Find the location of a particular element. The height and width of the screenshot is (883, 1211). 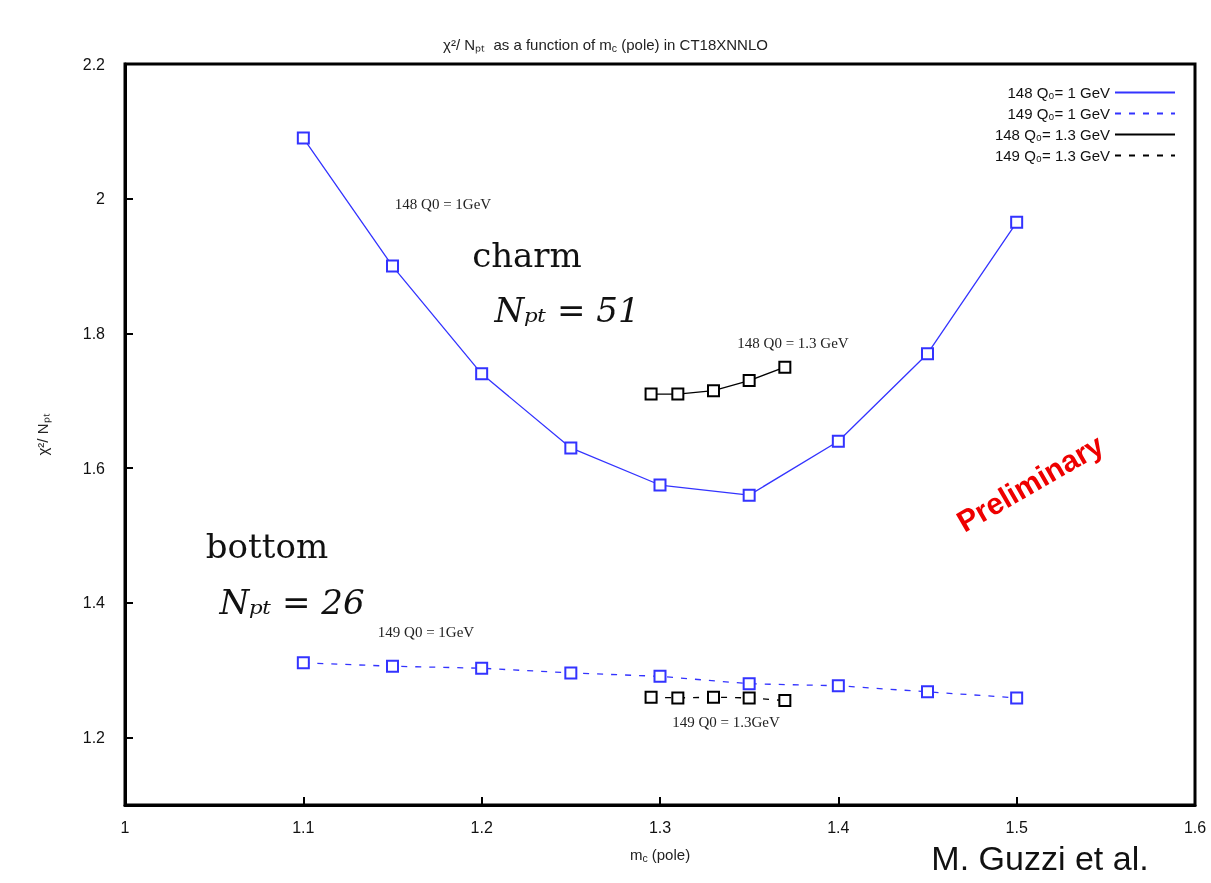

y-tick-label: 1.8 is located at coordinates (94, 333).